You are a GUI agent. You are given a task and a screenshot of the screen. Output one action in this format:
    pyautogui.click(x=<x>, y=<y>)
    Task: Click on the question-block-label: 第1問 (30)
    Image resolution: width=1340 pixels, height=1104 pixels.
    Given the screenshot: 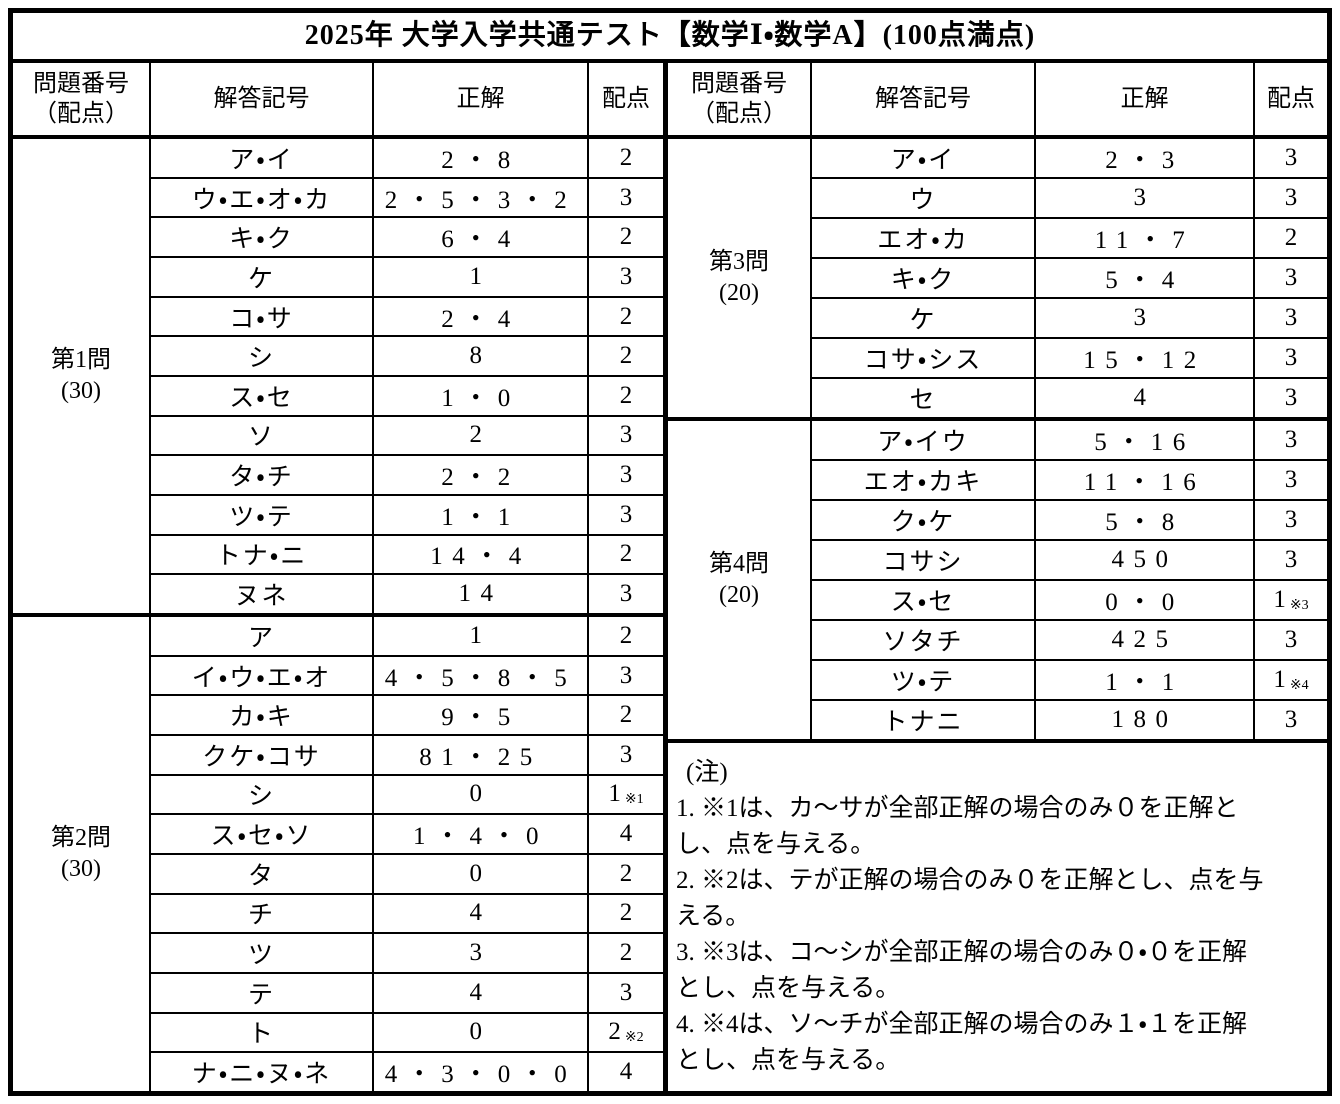 What is the action you would take?
    pyautogui.click(x=81, y=375)
    